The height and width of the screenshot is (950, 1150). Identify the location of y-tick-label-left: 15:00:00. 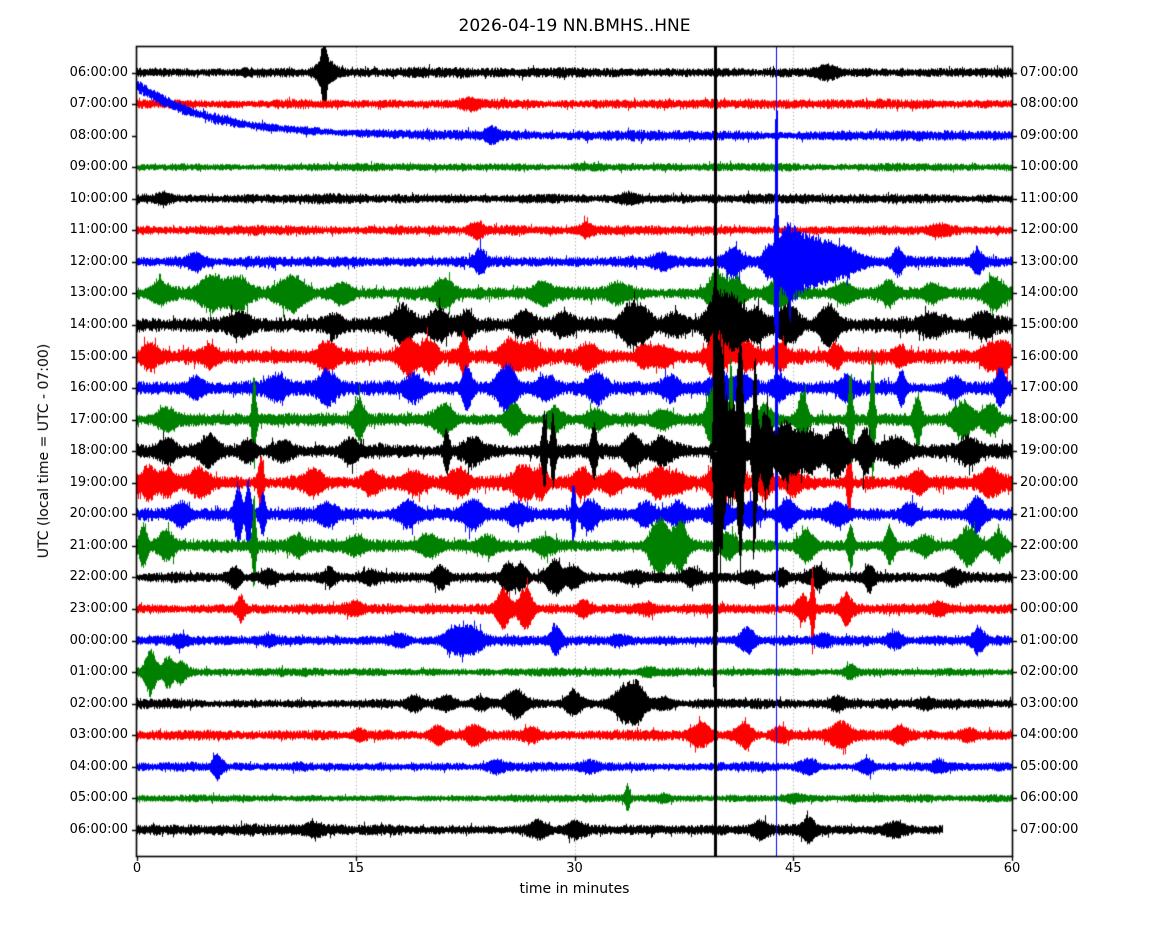
(98, 356).